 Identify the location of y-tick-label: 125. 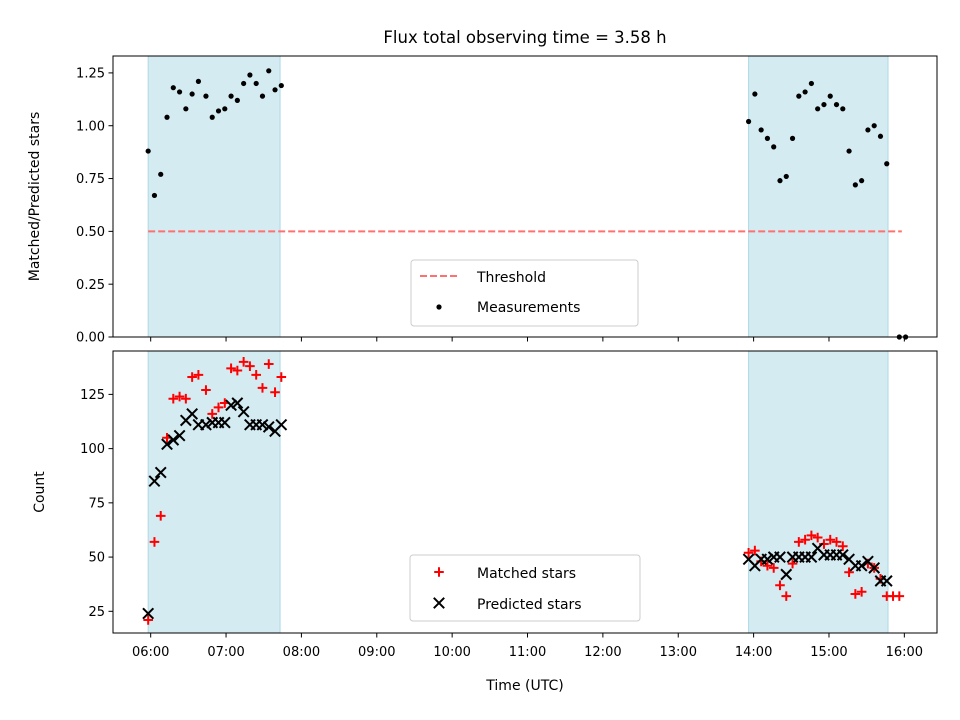
(92, 395).